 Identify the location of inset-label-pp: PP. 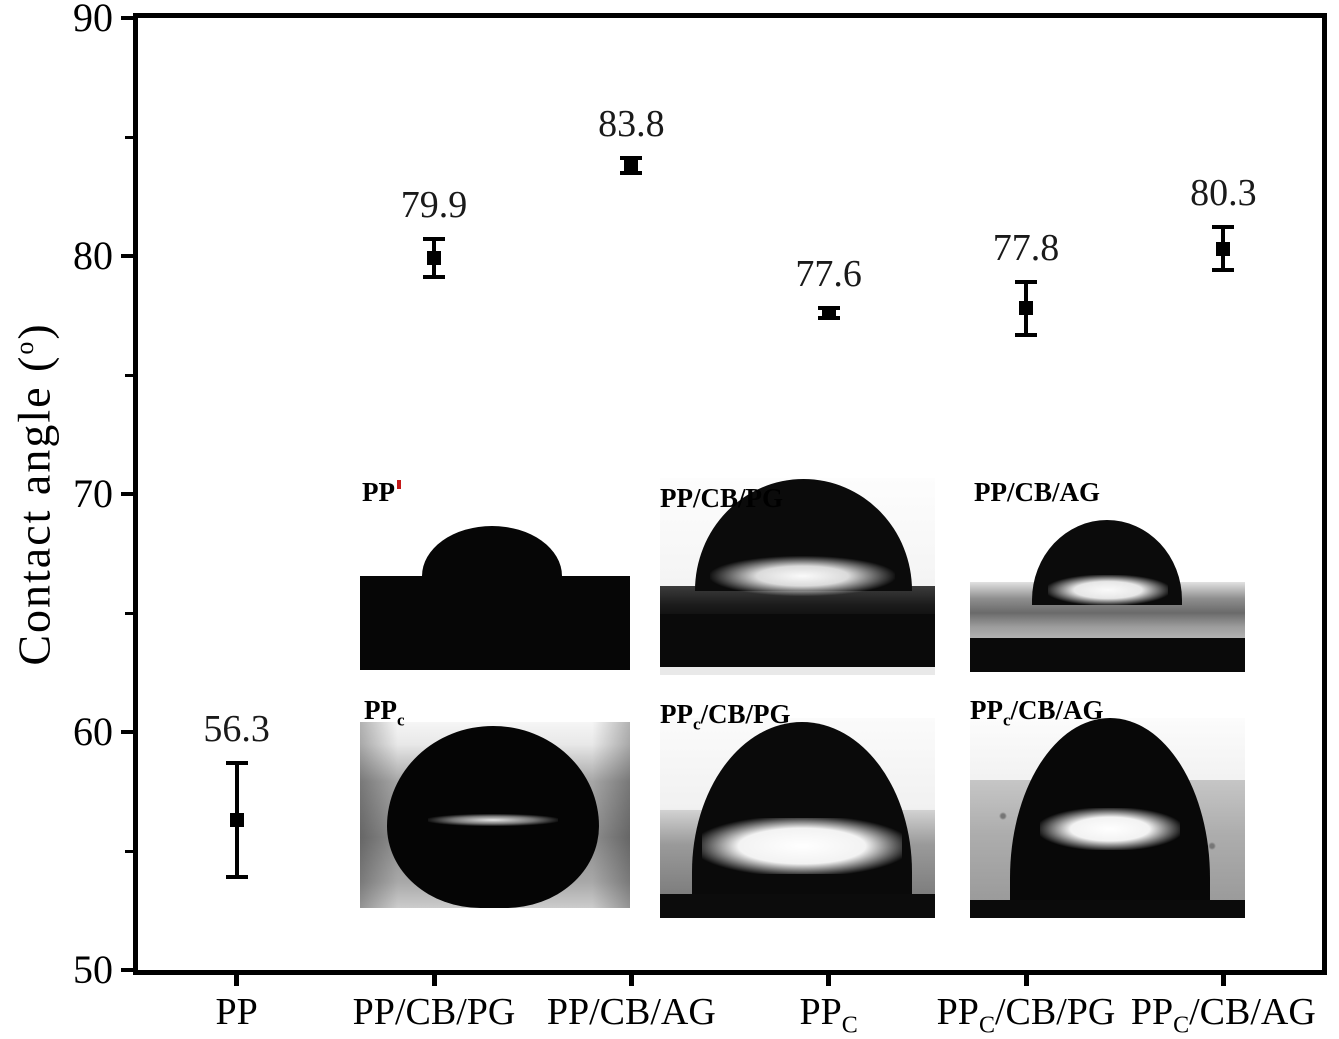
(378, 492).